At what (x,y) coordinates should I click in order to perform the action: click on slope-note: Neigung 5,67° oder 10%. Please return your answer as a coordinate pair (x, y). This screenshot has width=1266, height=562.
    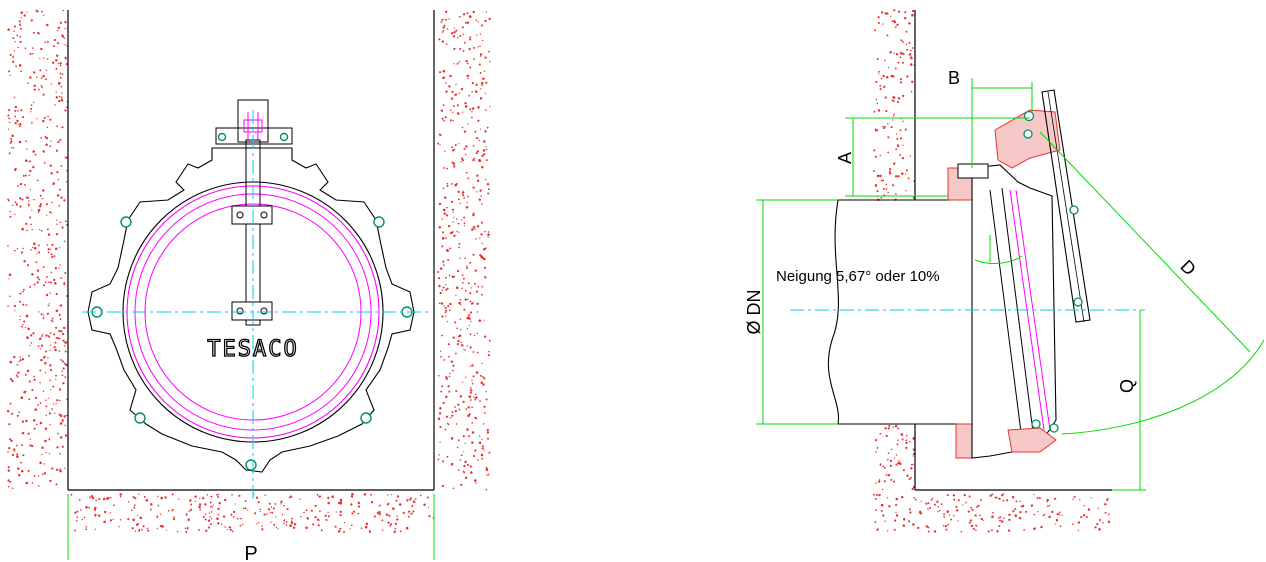
    Looking at the image, I should click on (858, 276).